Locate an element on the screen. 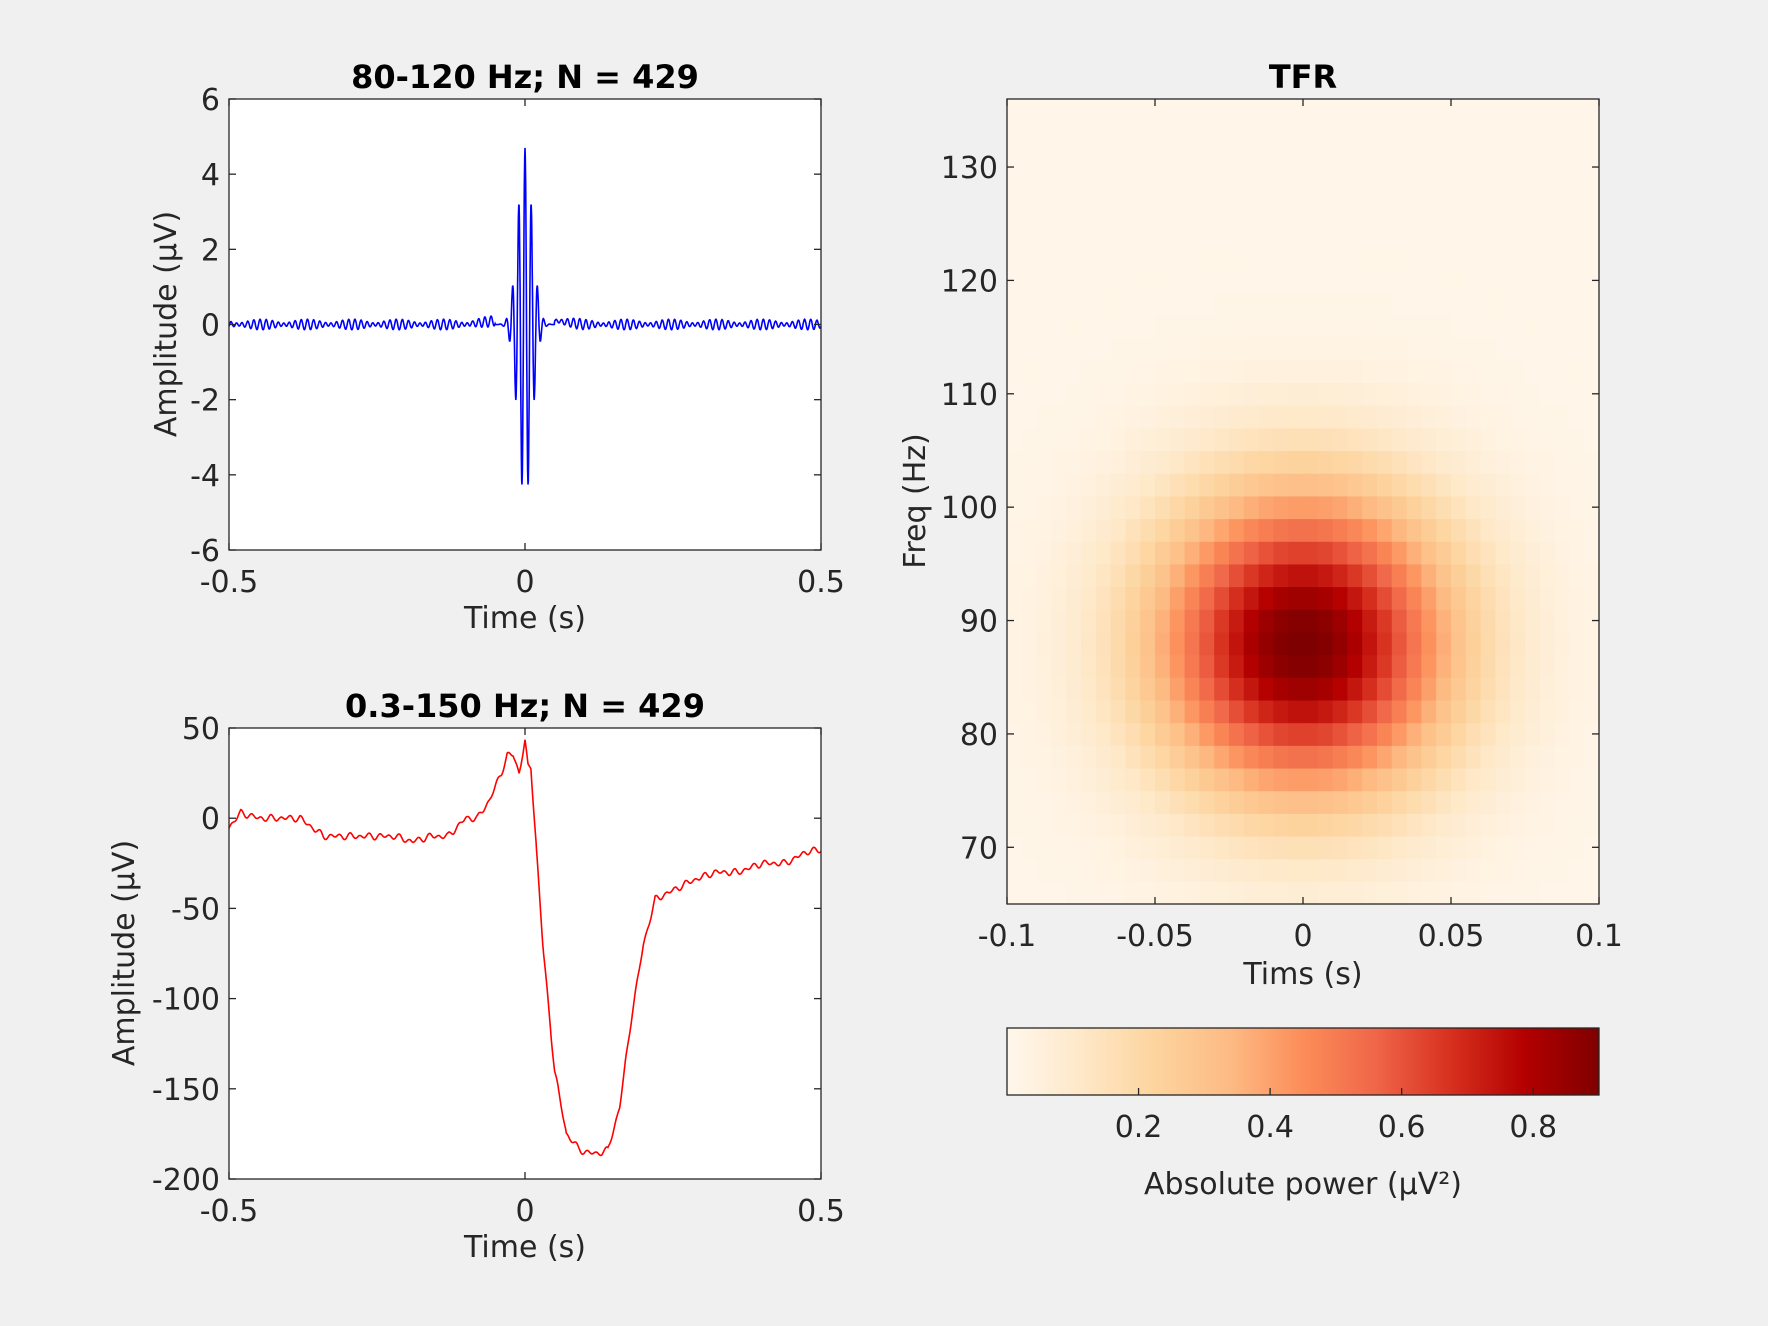 The image size is (1768, 1326). y-tick-label: -200 is located at coordinates (186, 1180).